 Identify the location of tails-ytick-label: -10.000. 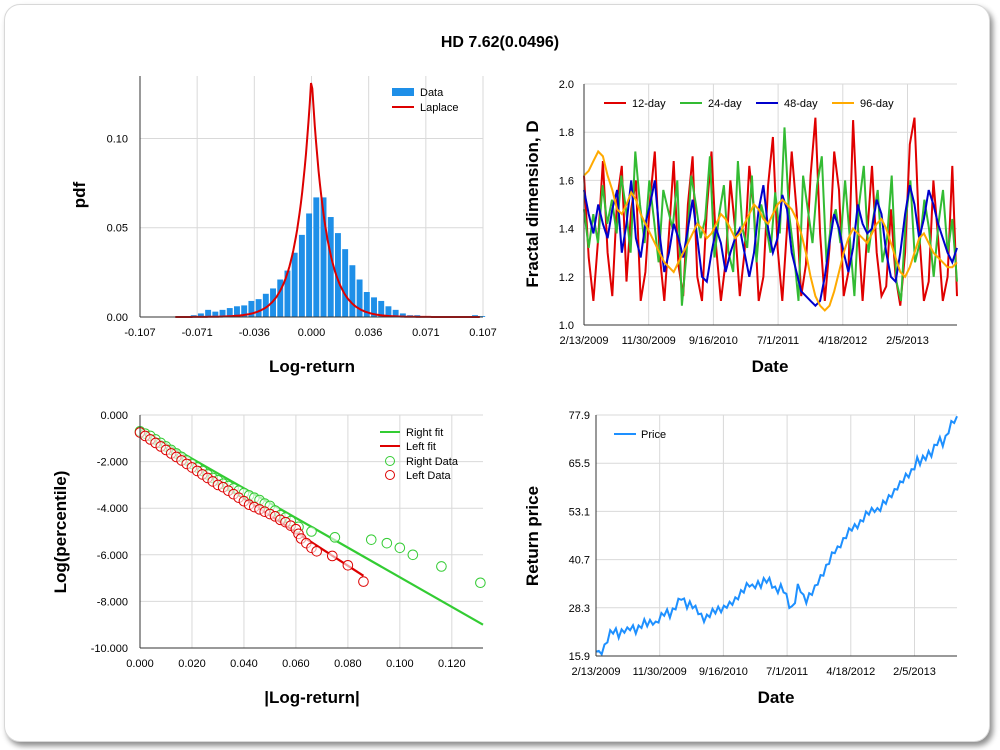
(109, 649).